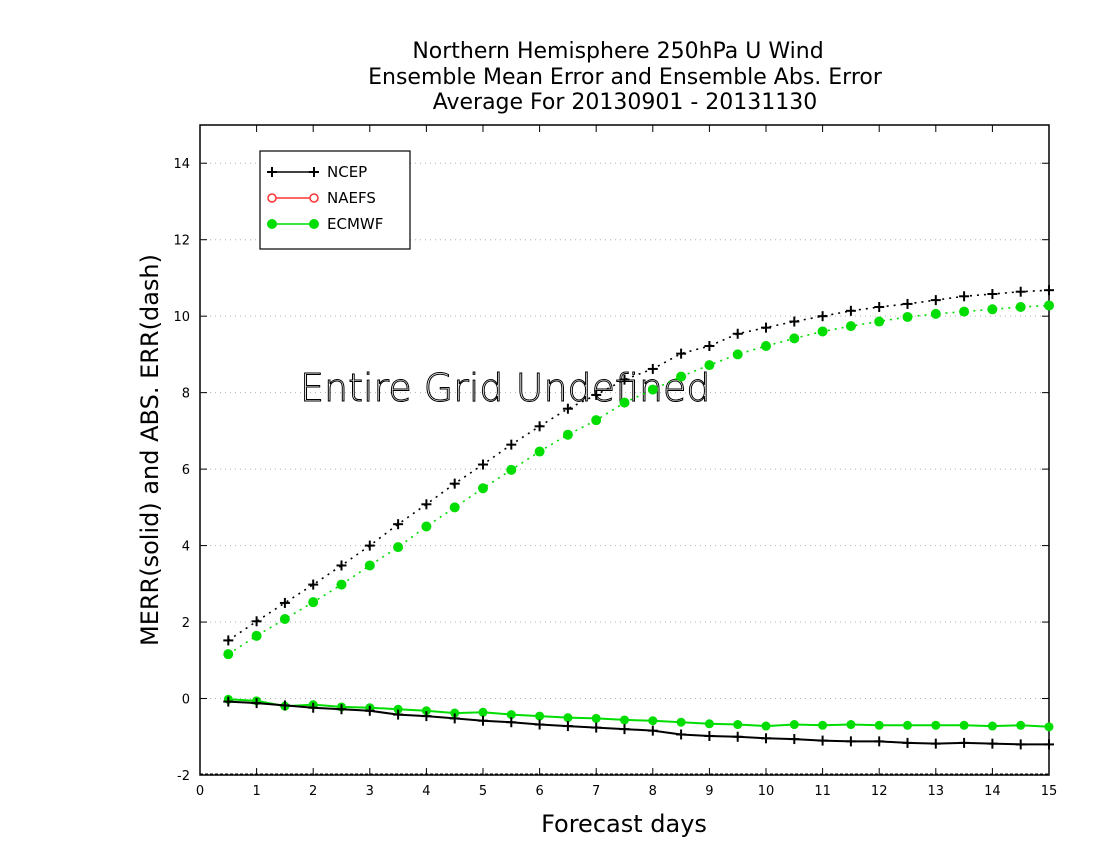 Image resolution: width=1100 pixels, height=850 pixels. What do you see at coordinates (766, 791) in the screenshot?
I see `x-tick-label: 10` at bounding box center [766, 791].